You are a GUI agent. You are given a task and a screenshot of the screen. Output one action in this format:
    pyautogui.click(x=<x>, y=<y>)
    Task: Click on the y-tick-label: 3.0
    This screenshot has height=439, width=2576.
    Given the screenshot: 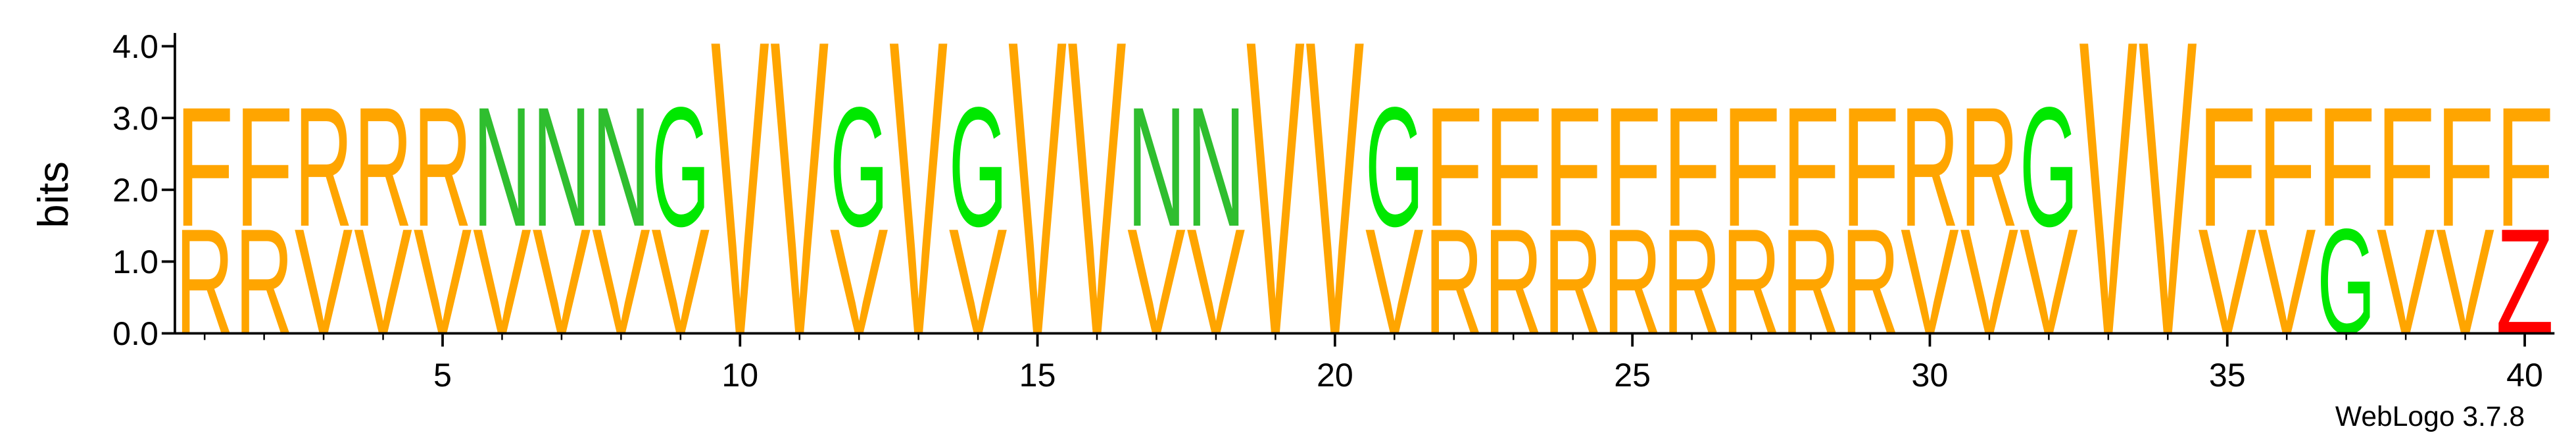 What is the action you would take?
    pyautogui.click(x=135, y=118)
    